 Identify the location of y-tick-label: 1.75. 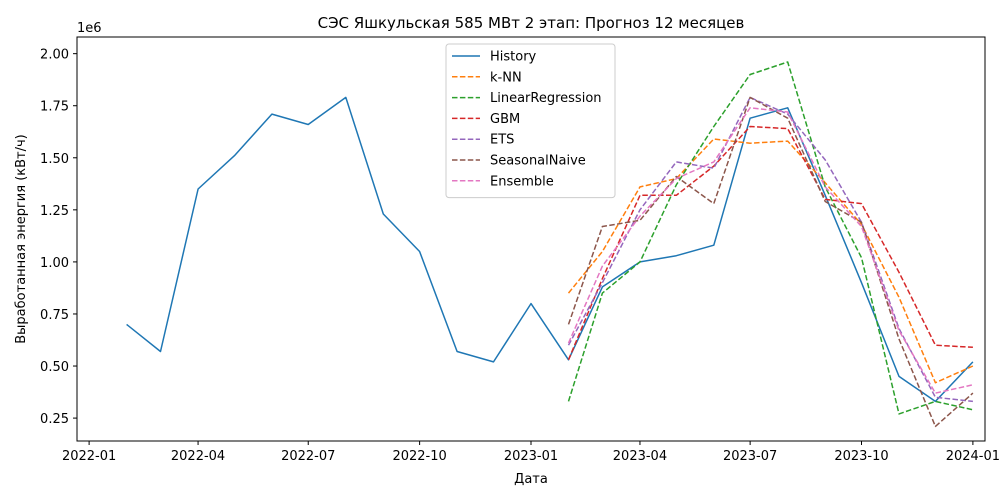
(54, 107).